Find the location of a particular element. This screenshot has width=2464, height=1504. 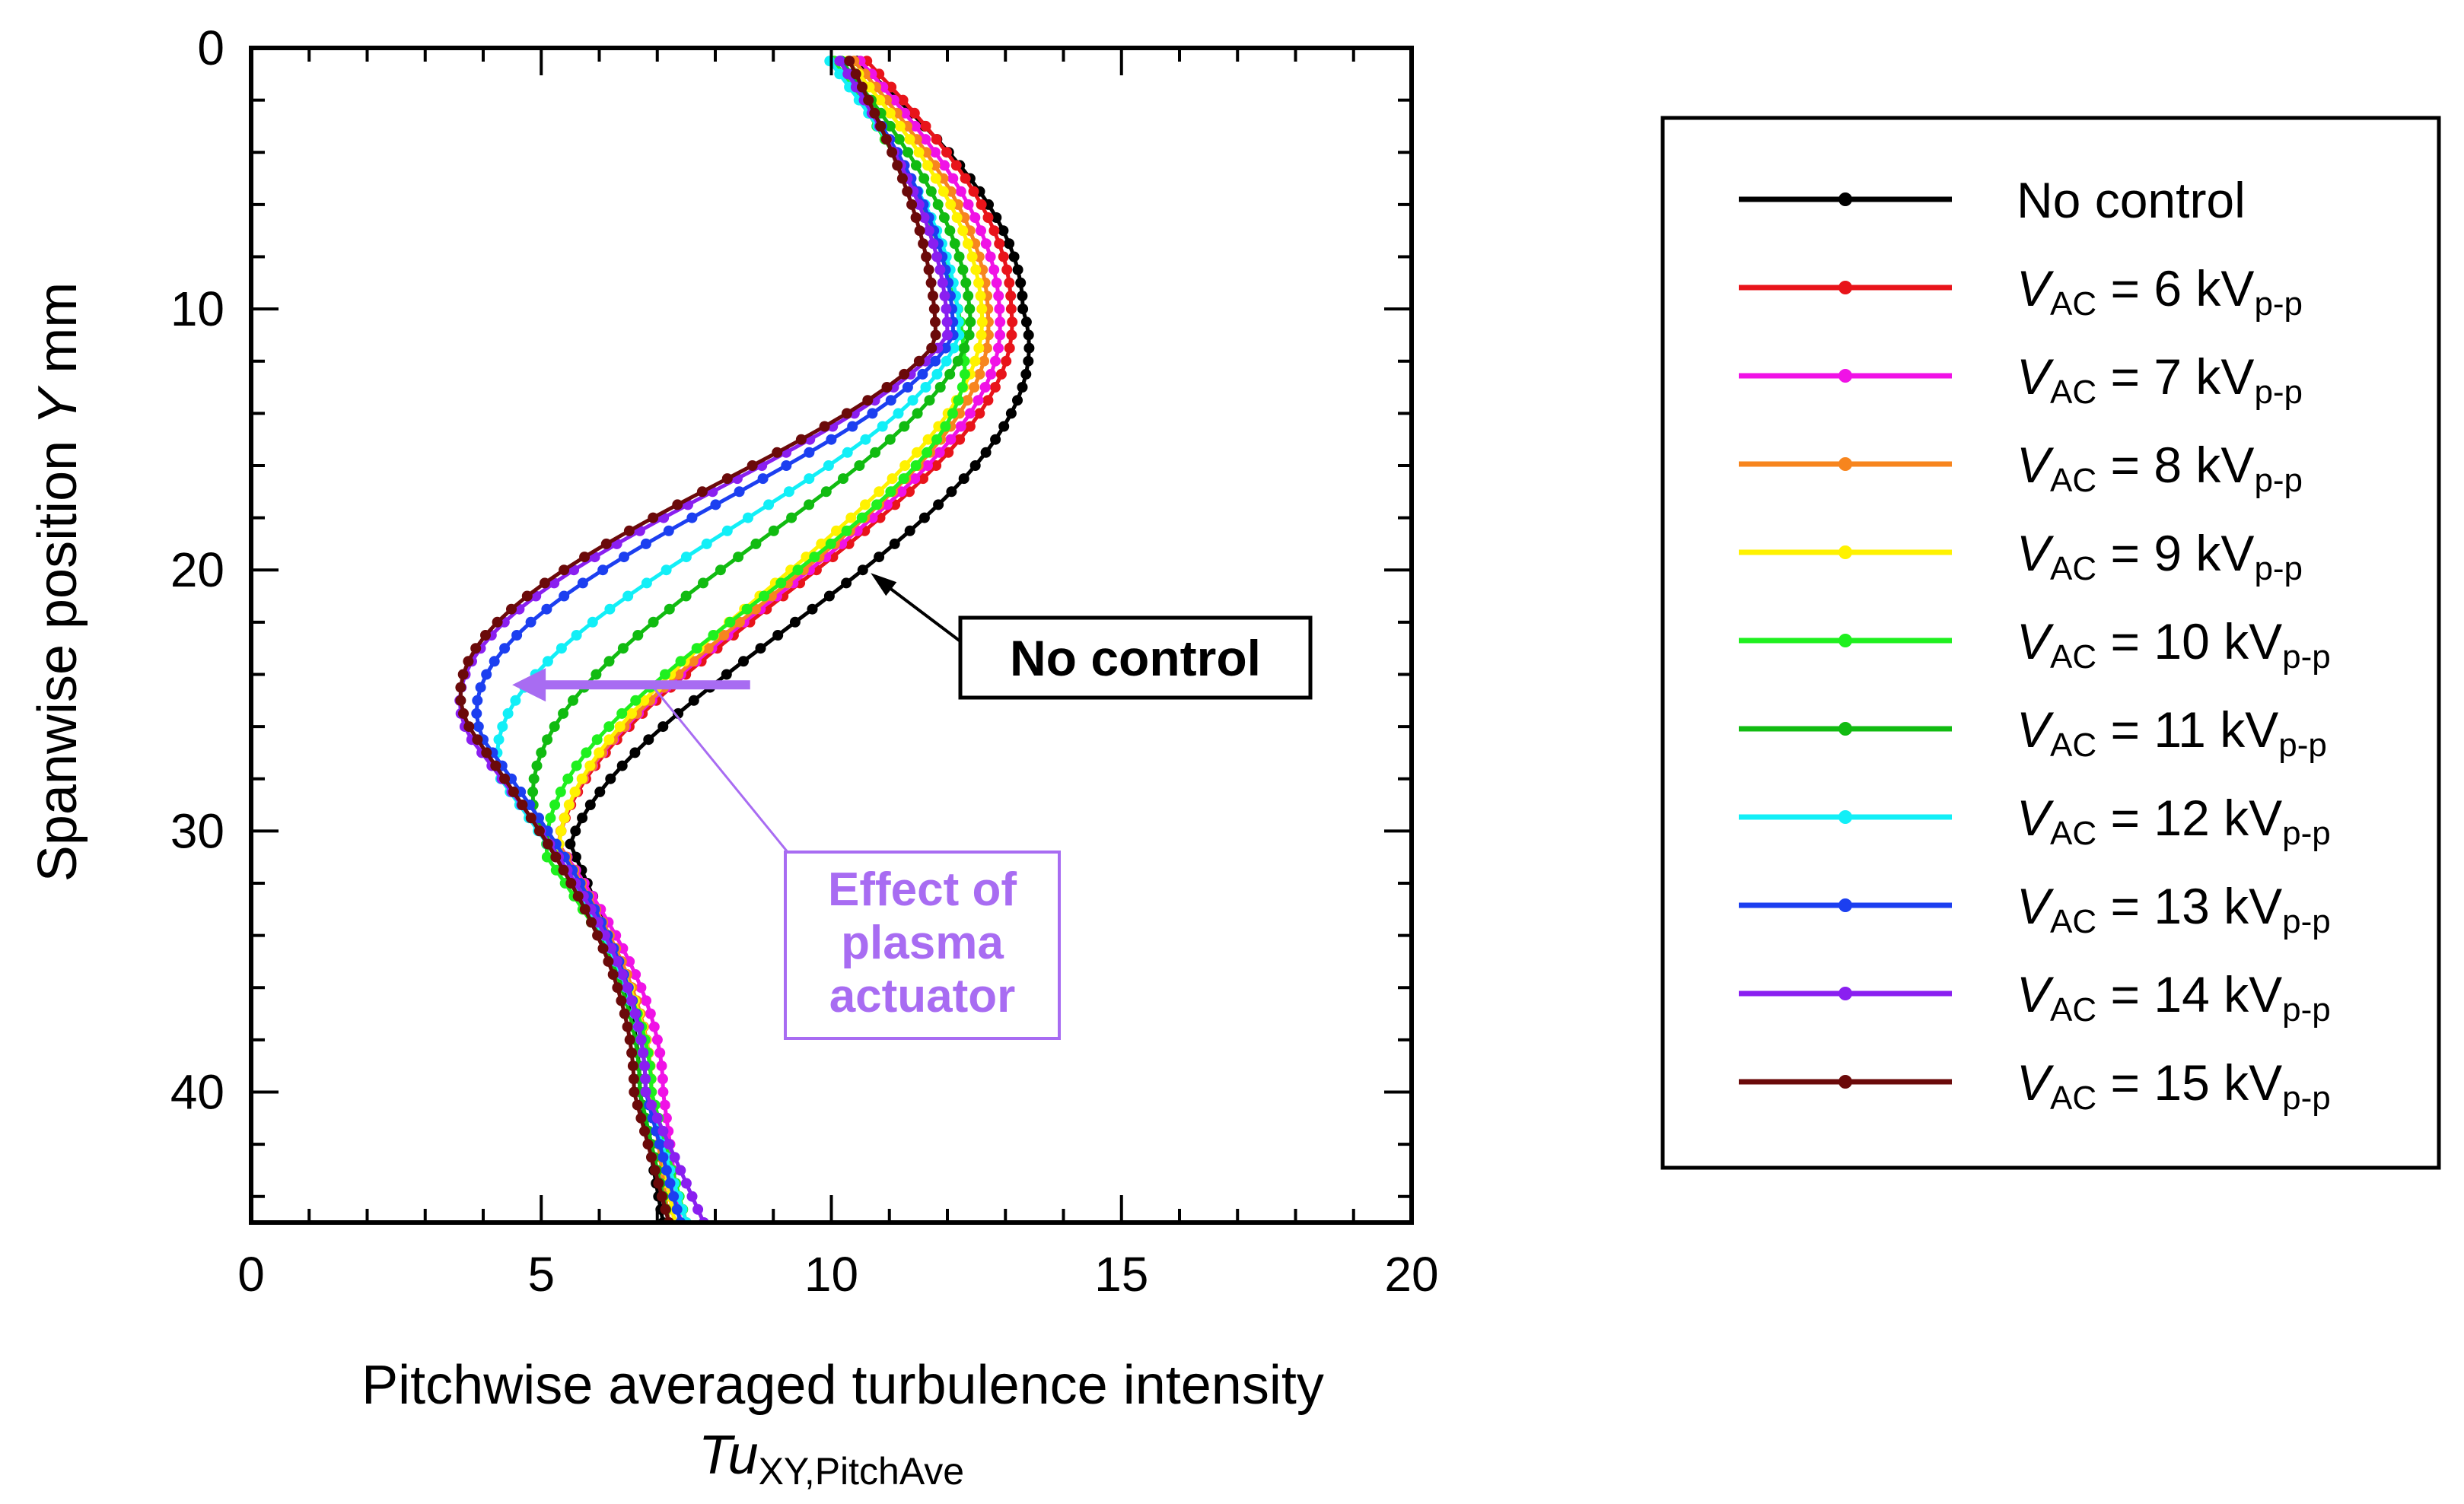

legend-label: VAC = 14 kVp-p is located at coordinates (2174, 997).